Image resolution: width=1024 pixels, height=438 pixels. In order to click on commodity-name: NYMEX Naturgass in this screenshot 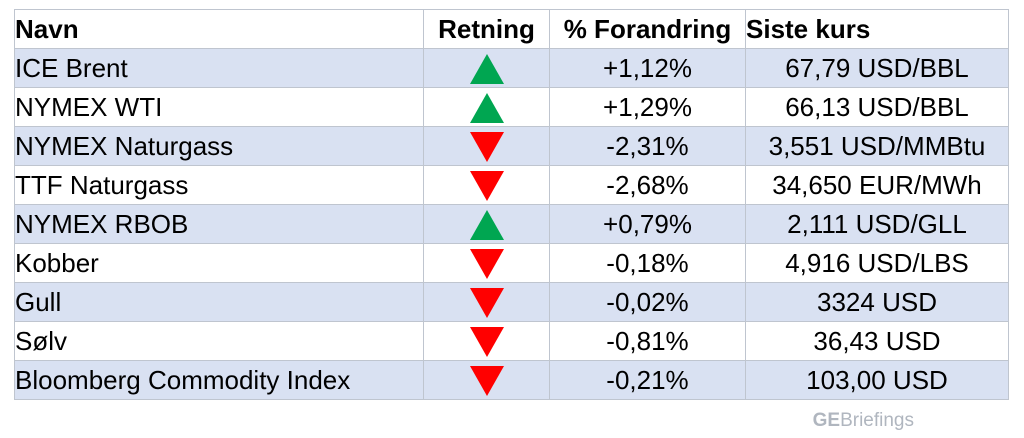, I will do `click(219, 146)`.